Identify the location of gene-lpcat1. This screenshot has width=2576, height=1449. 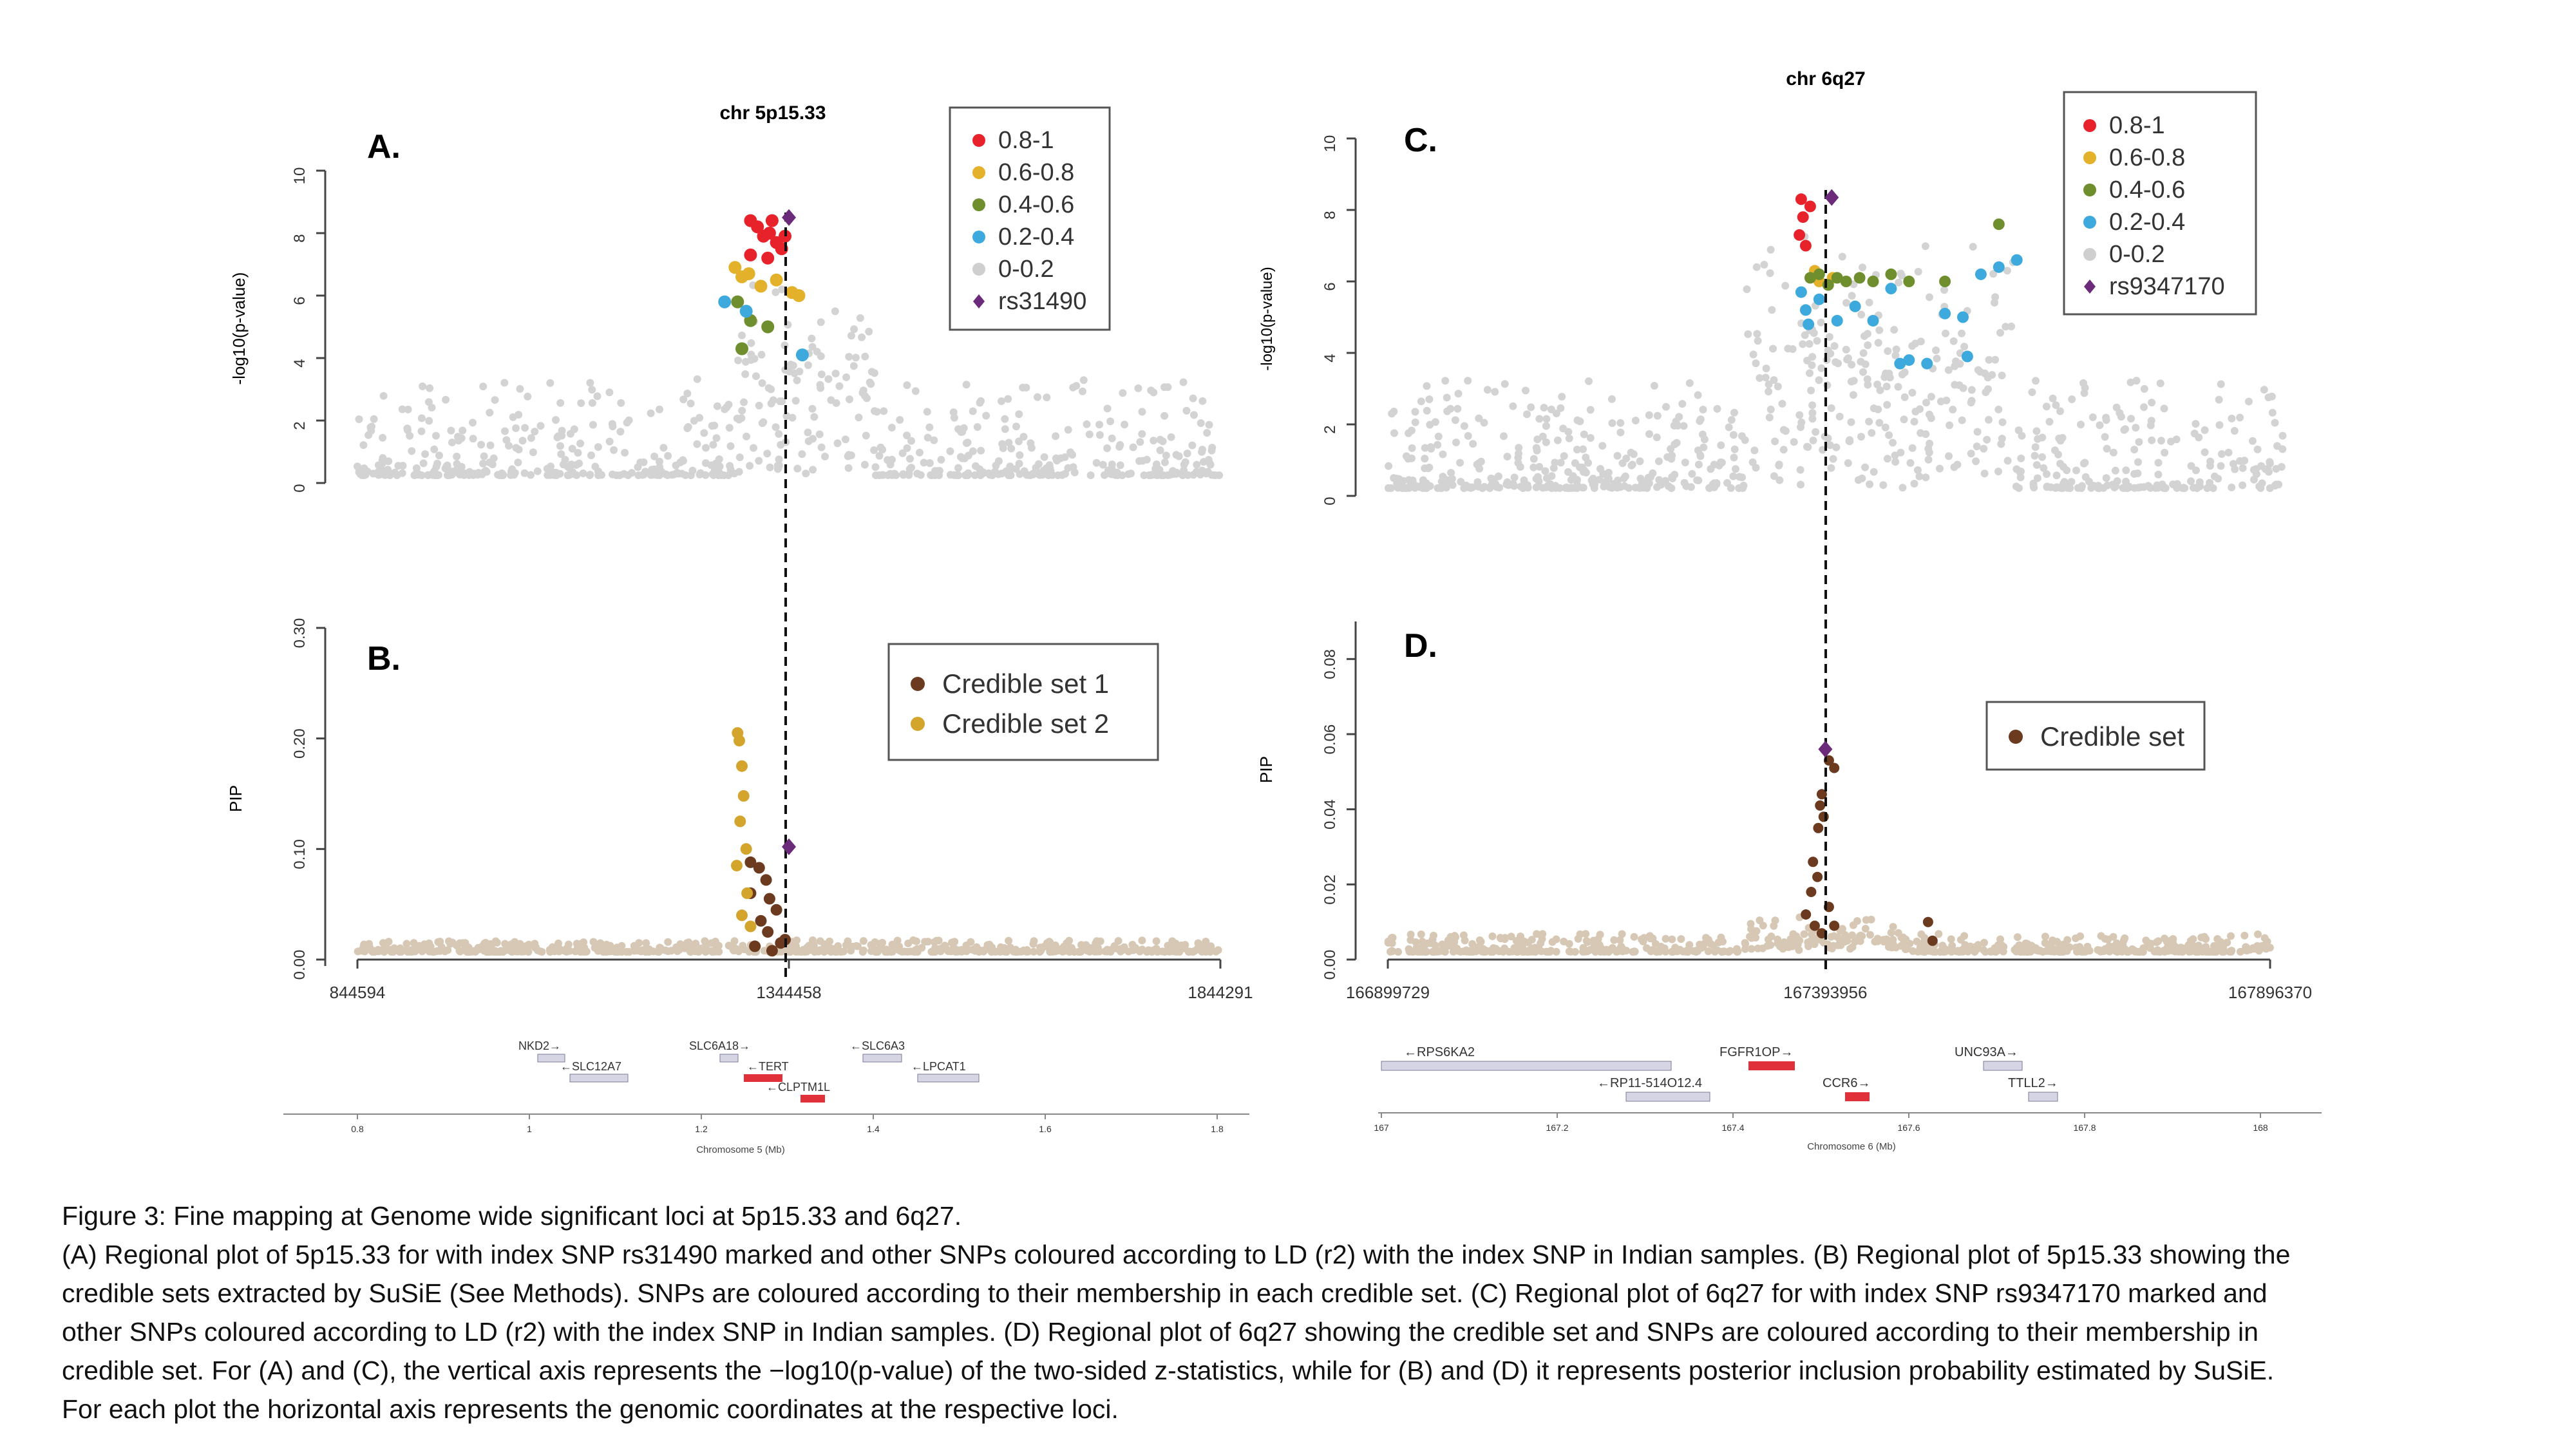
(948, 1078).